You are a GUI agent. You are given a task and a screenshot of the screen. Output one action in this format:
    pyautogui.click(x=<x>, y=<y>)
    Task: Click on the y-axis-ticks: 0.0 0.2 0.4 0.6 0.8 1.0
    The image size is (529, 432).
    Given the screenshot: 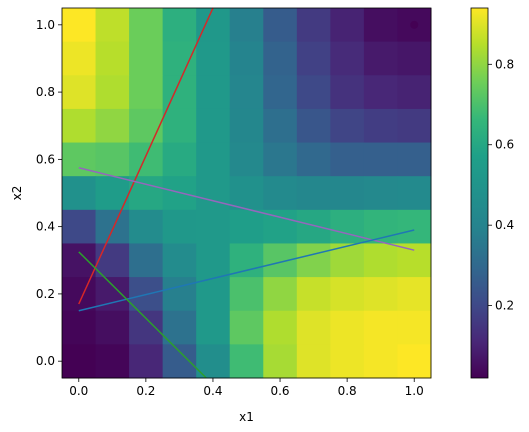 What is the action you would take?
    pyautogui.click(x=49, y=193)
    